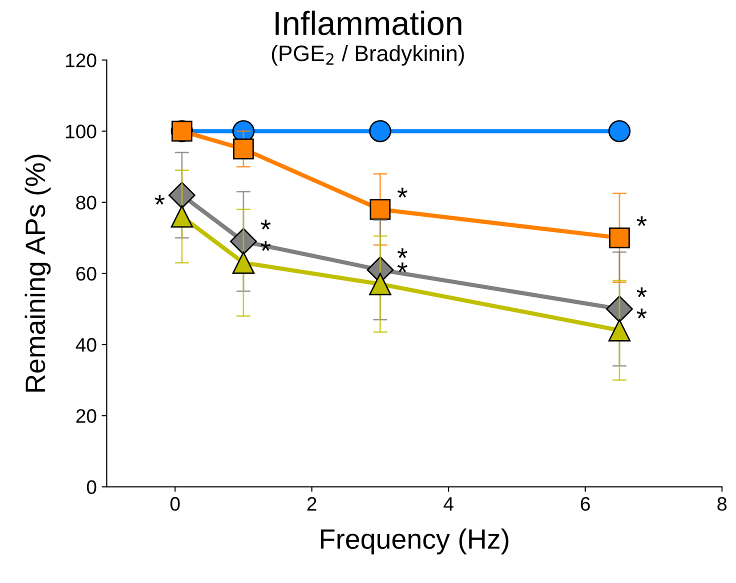 This screenshot has width=736, height=583. I want to click on x-tick-label: 0, so click(175, 504).